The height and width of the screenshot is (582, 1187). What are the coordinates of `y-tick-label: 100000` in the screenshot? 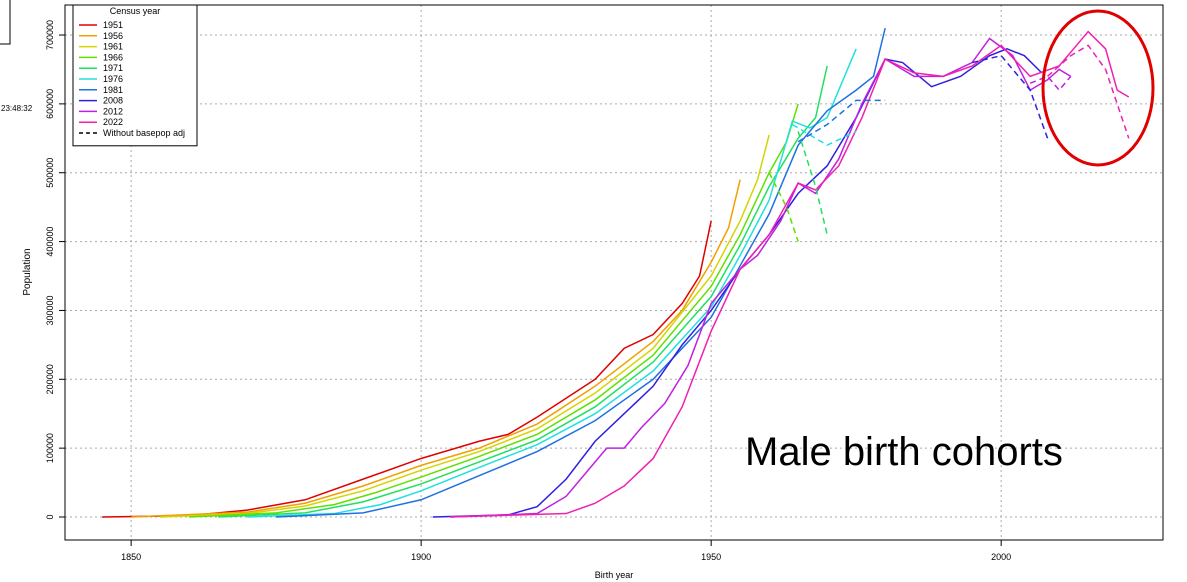 It's located at (50, 448).